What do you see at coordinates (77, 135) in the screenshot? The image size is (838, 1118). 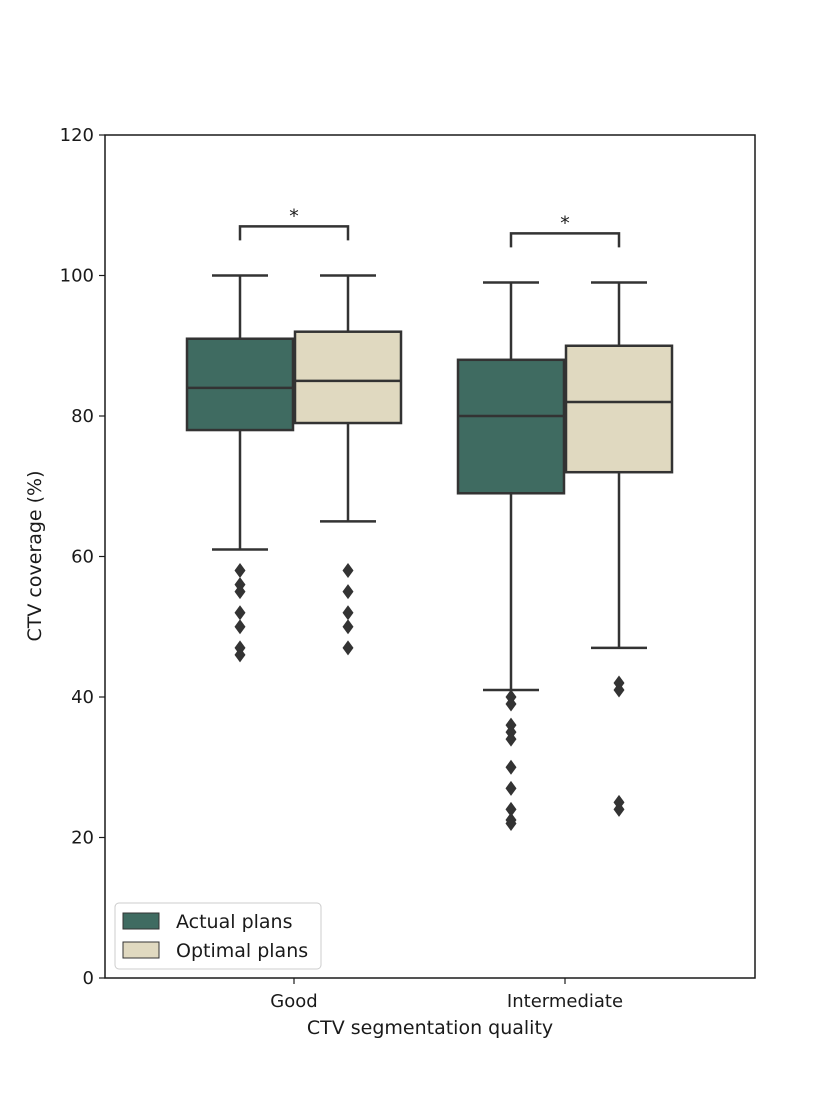 I see `y-tick-label: 120` at bounding box center [77, 135].